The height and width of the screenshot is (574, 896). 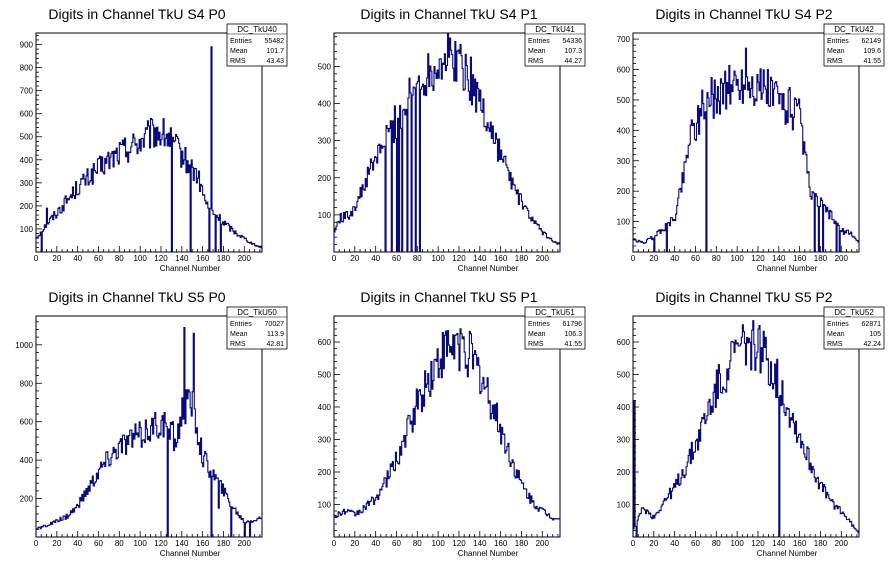 I want to click on stats-box: DC_TkU52 Entries 62871 Mean 105 RMS 42.24, so click(x=854, y=328).